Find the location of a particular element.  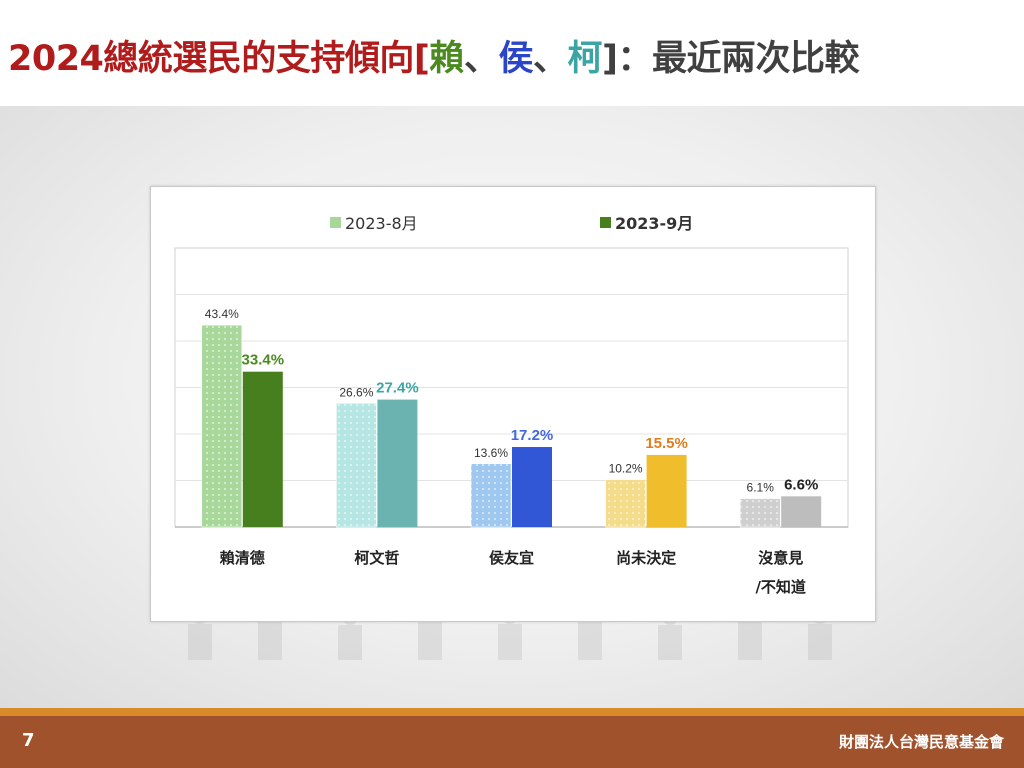

title-prefix: 2024總統選民的支持傾向[ is located at coordinates (219, 59).